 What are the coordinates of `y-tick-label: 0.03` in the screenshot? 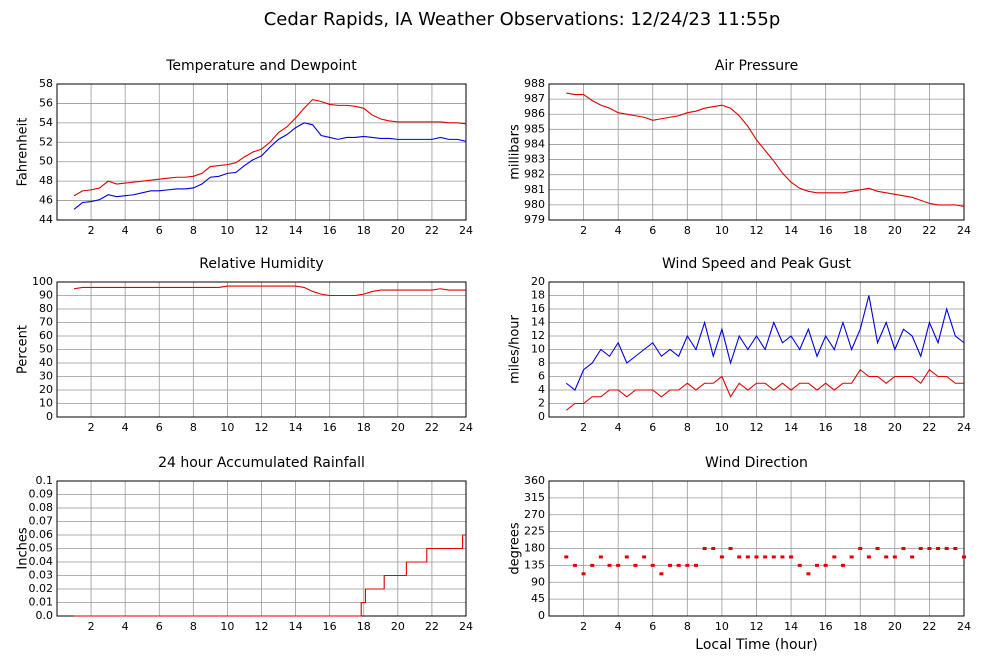 It's located at (41, 575).